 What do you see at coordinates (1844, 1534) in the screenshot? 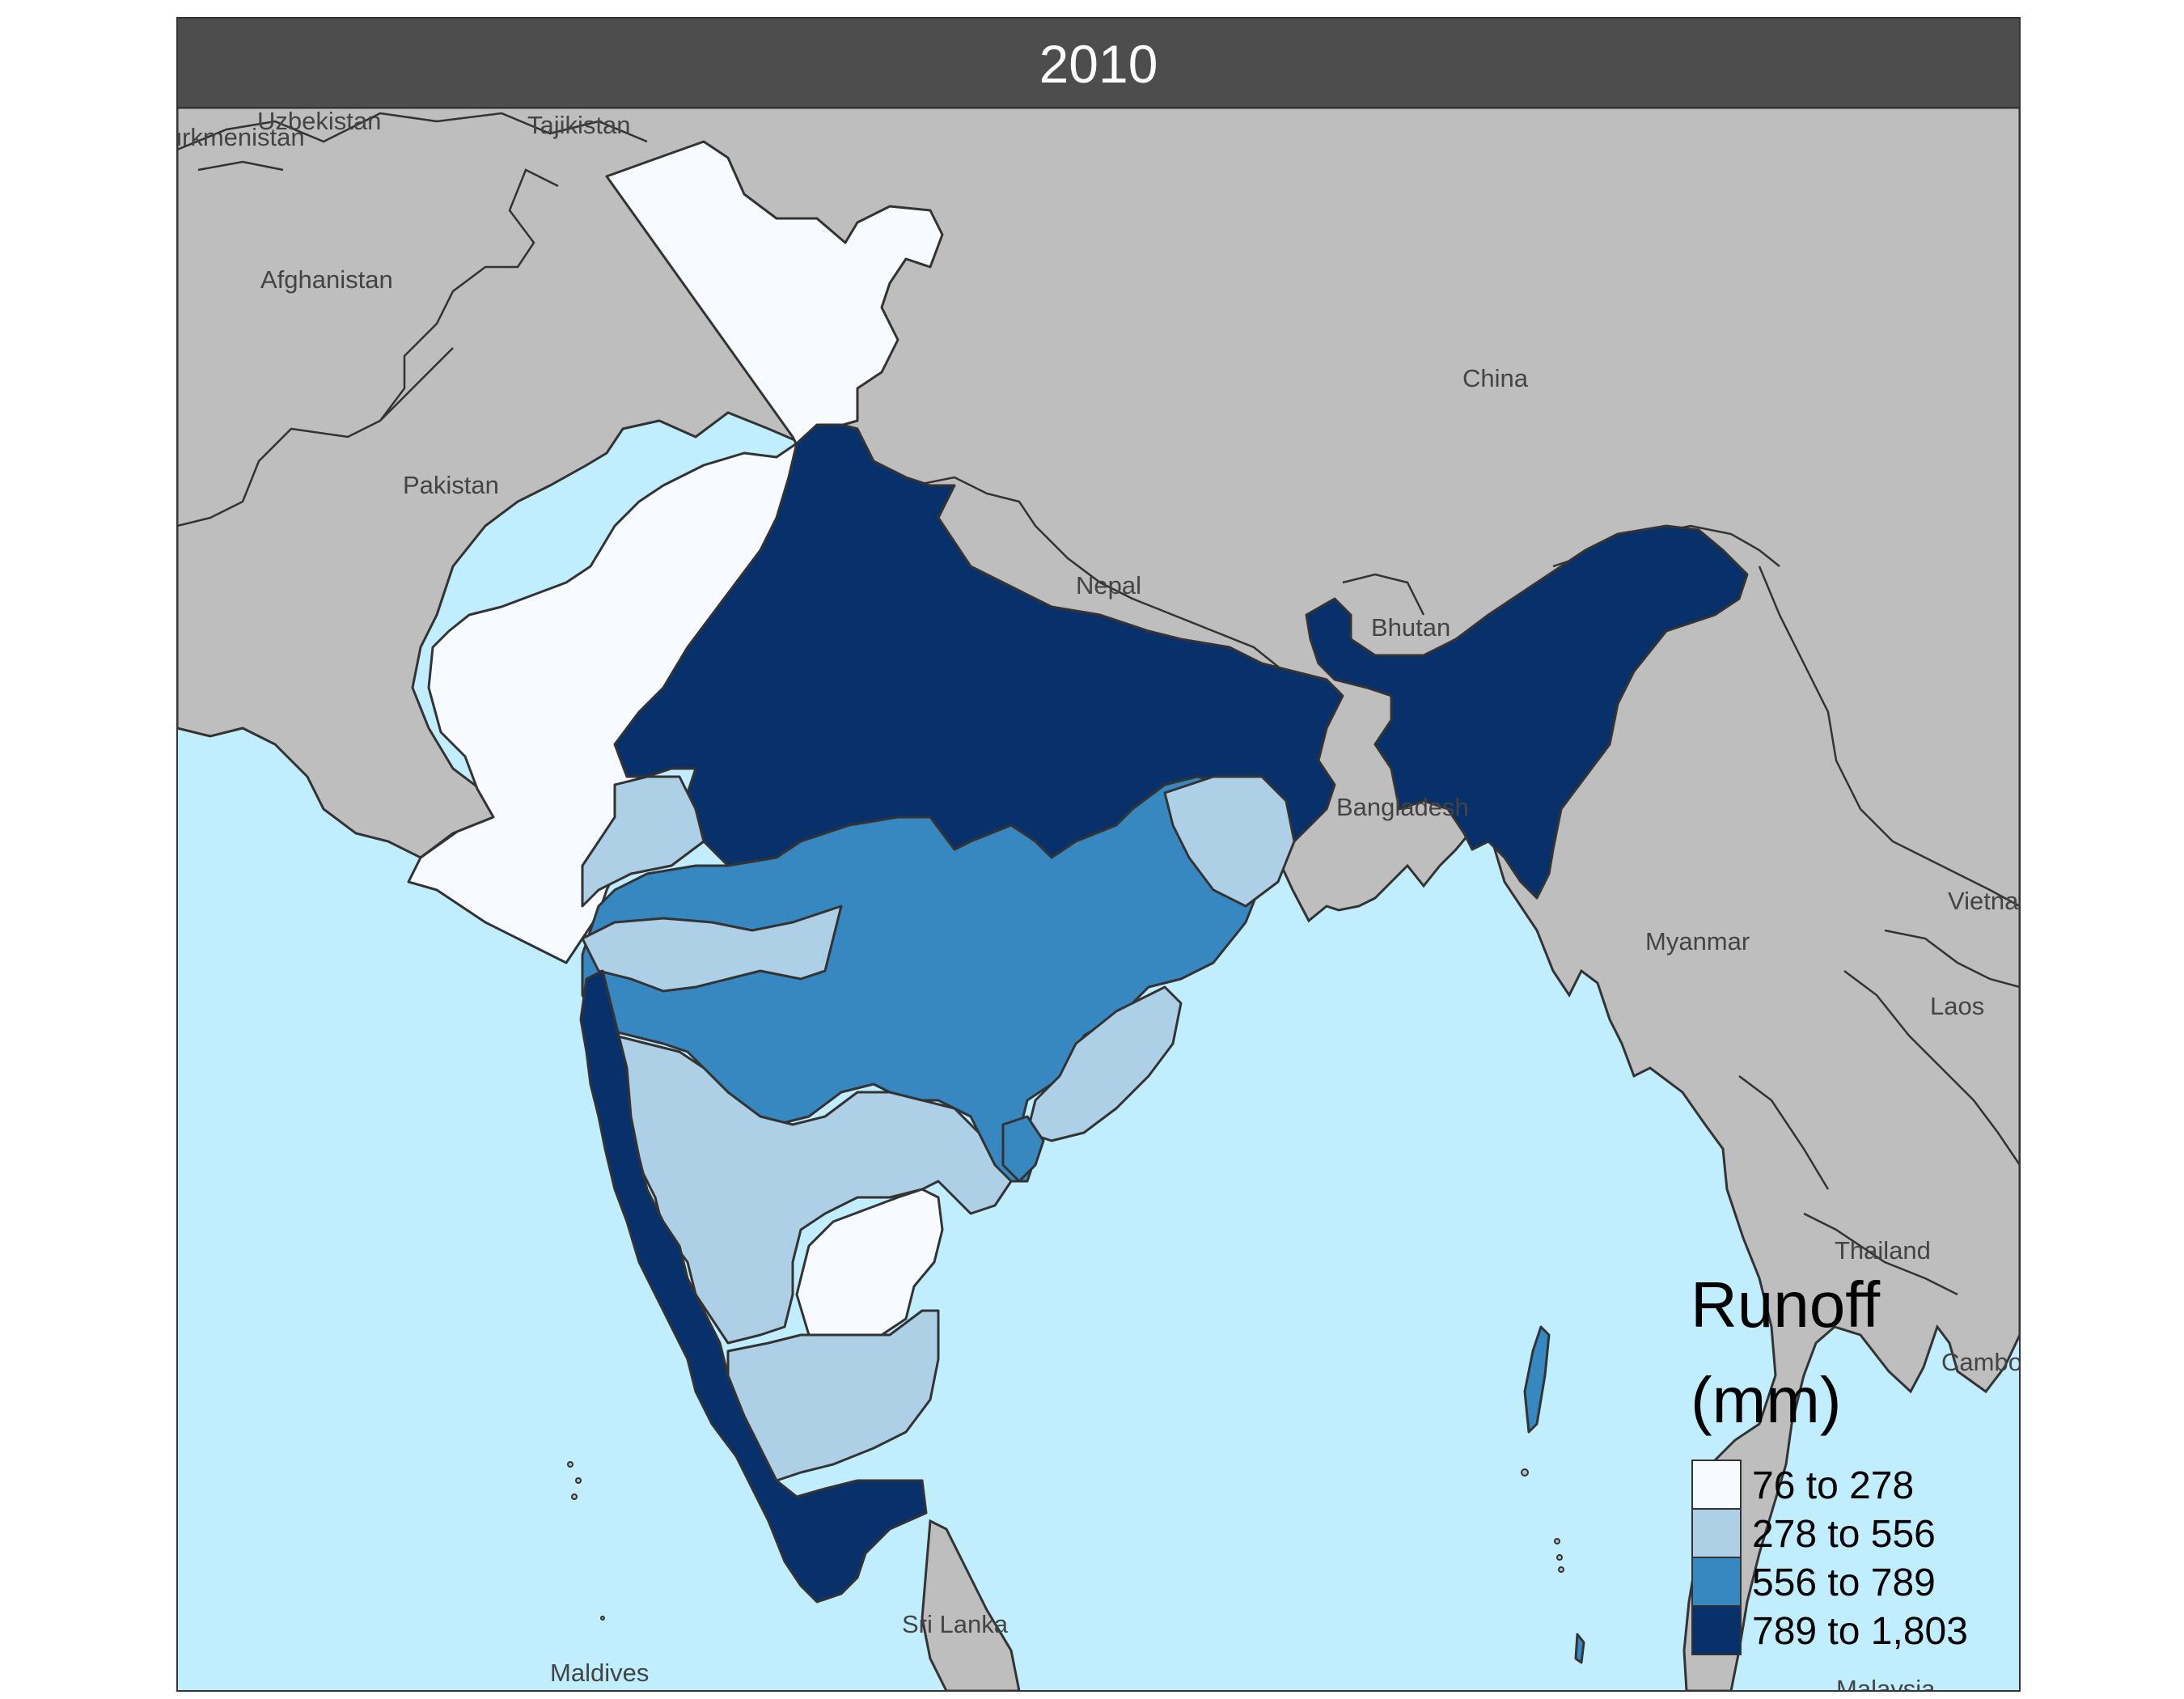
I see `legend-label-2: 278 to 556` at bounding box center [1844, 1534].